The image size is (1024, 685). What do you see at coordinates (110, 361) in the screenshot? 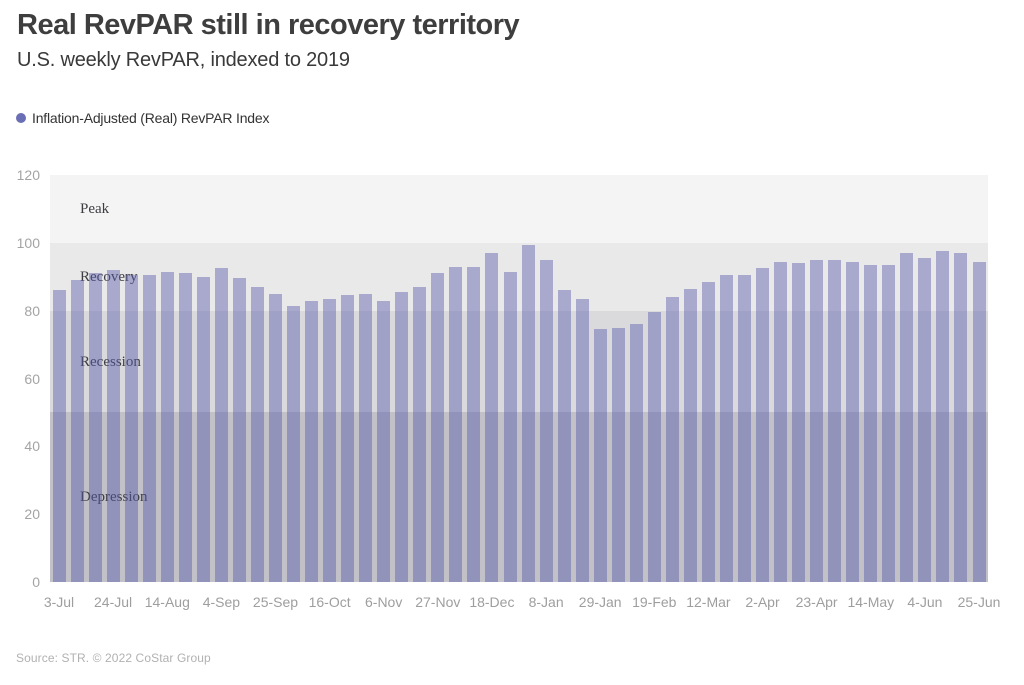
I see `band-label-recession: Recession` at bounding box center [110, 361].